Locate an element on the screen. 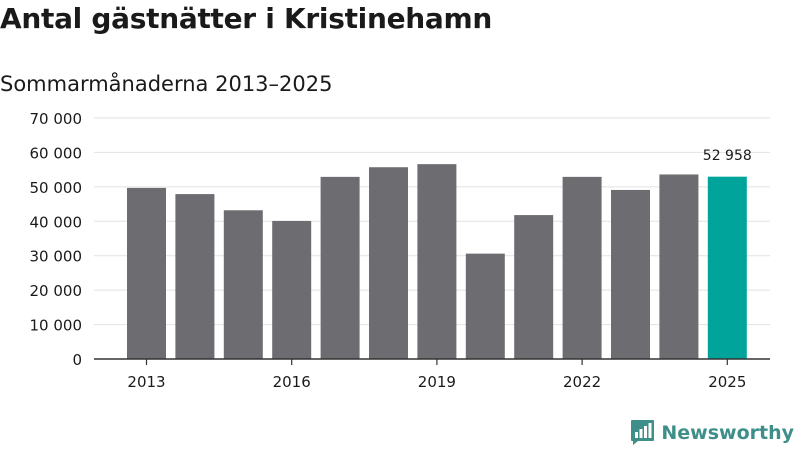  bar-2016 is located at coordinates (292, 289).